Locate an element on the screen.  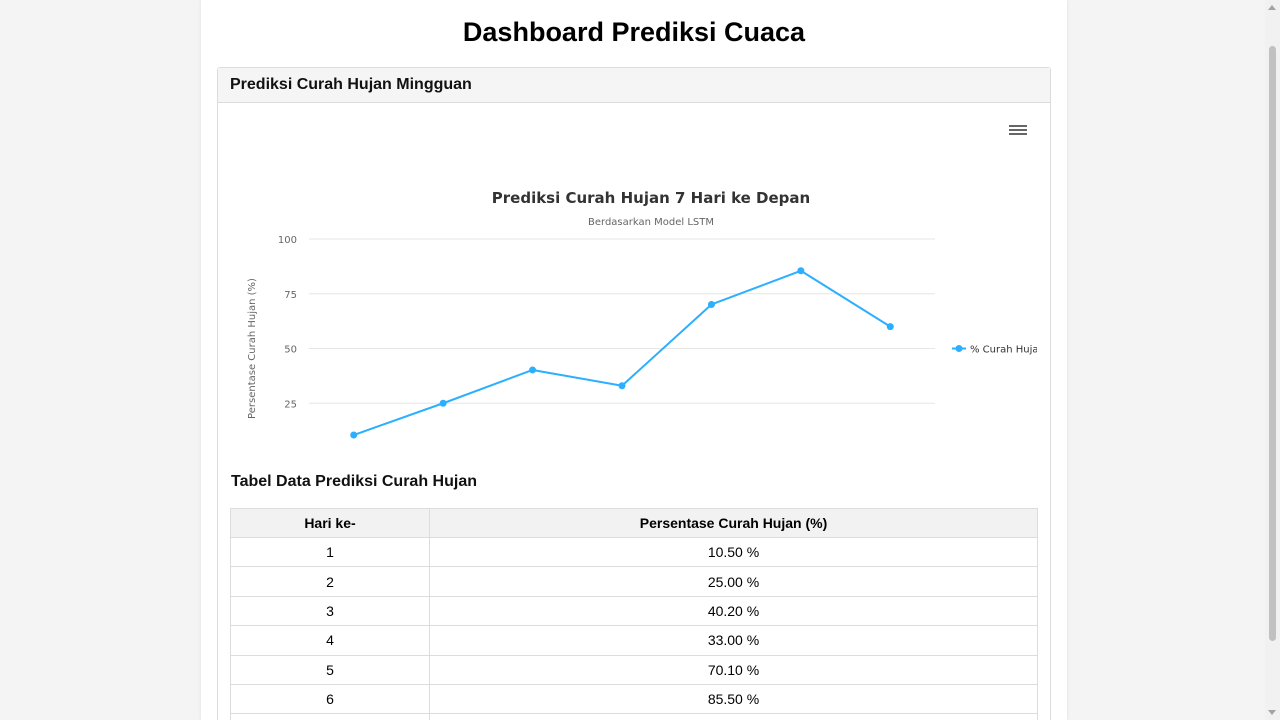
table-row: 1 10.50 % is located at coordinates (634, 552).